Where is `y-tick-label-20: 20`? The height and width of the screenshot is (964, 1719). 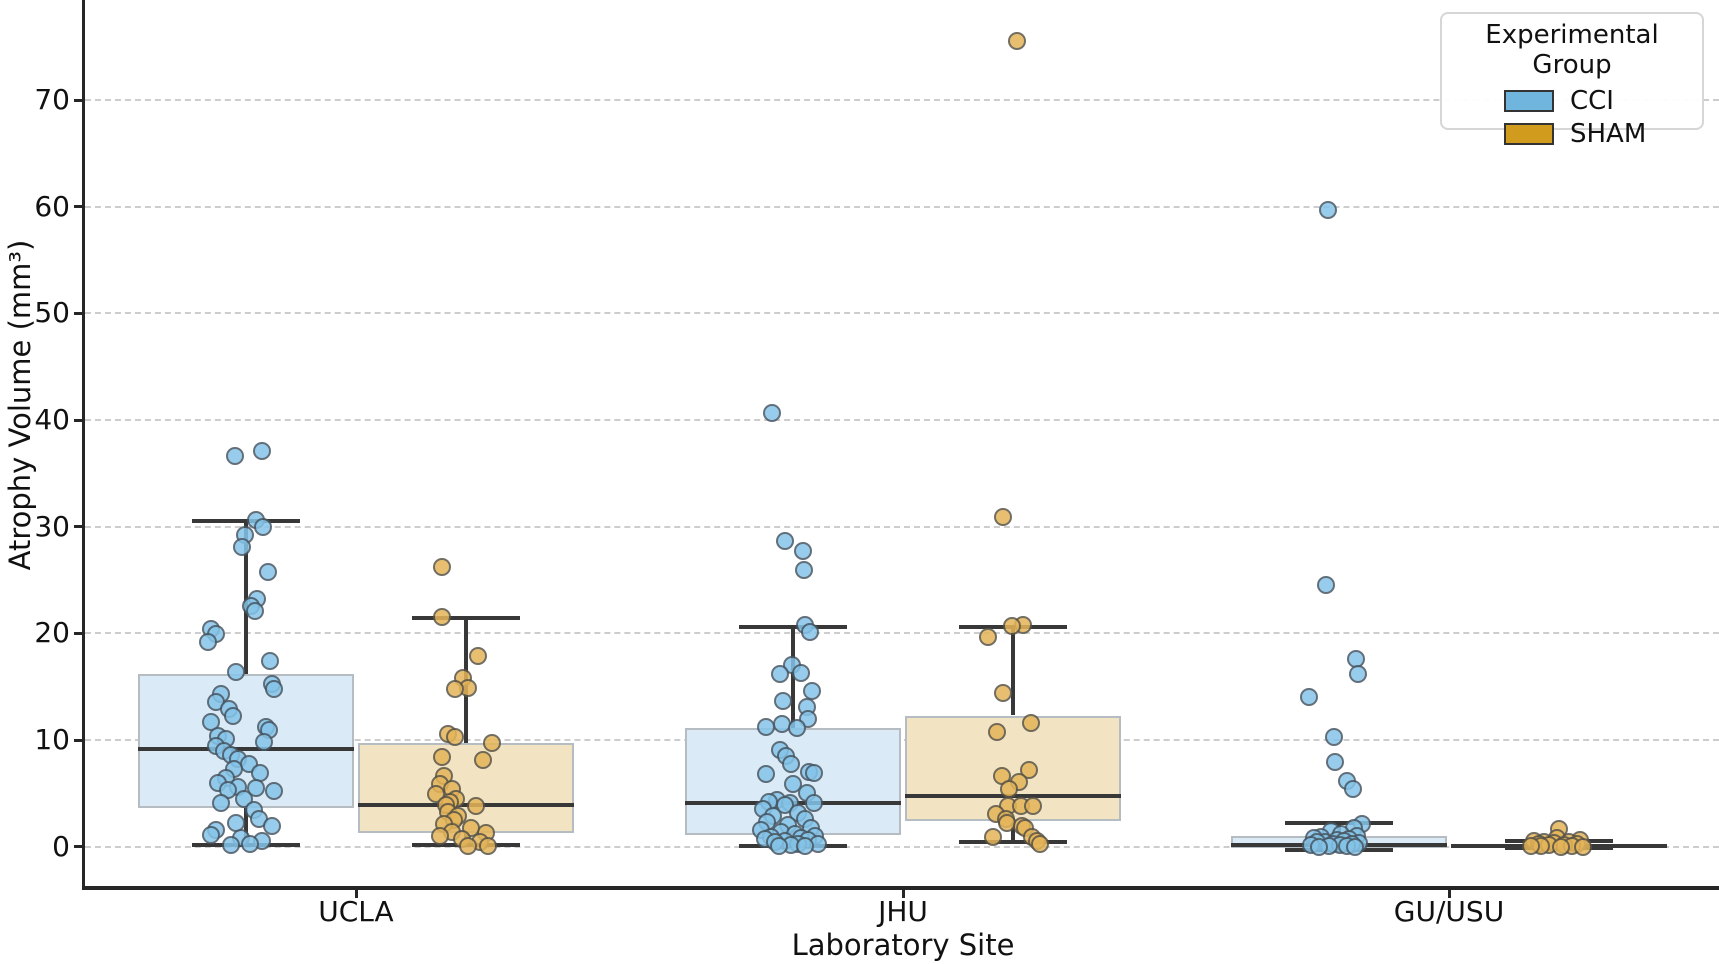
y-tick-label-20: 20 is located at coordinates (52, 633).